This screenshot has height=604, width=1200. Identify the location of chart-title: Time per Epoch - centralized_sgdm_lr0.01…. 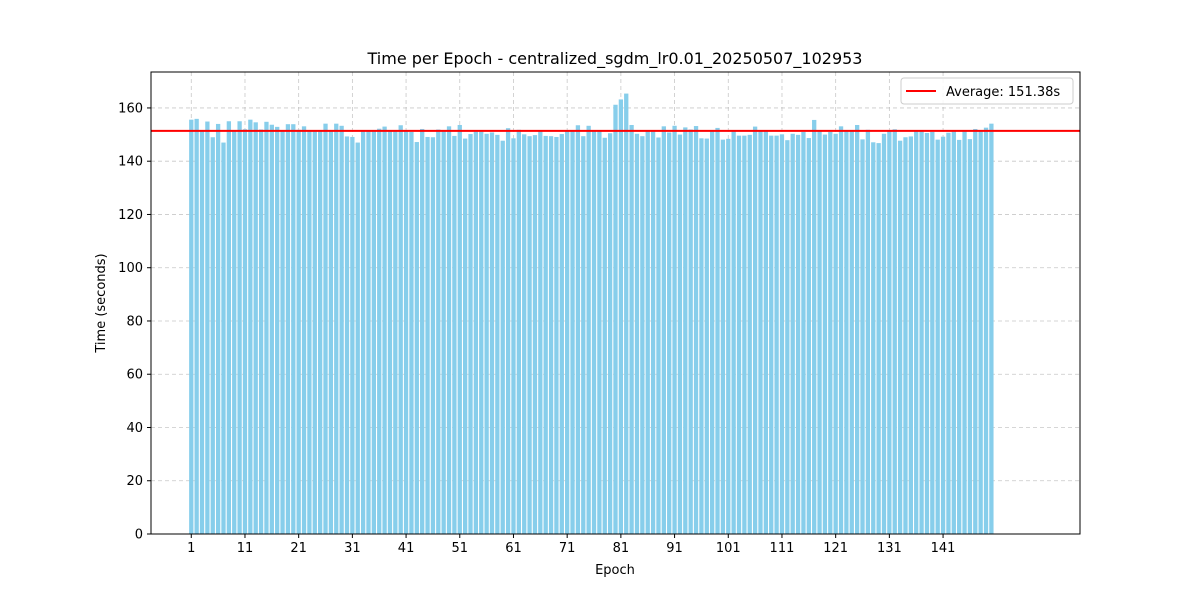
(615, 59).